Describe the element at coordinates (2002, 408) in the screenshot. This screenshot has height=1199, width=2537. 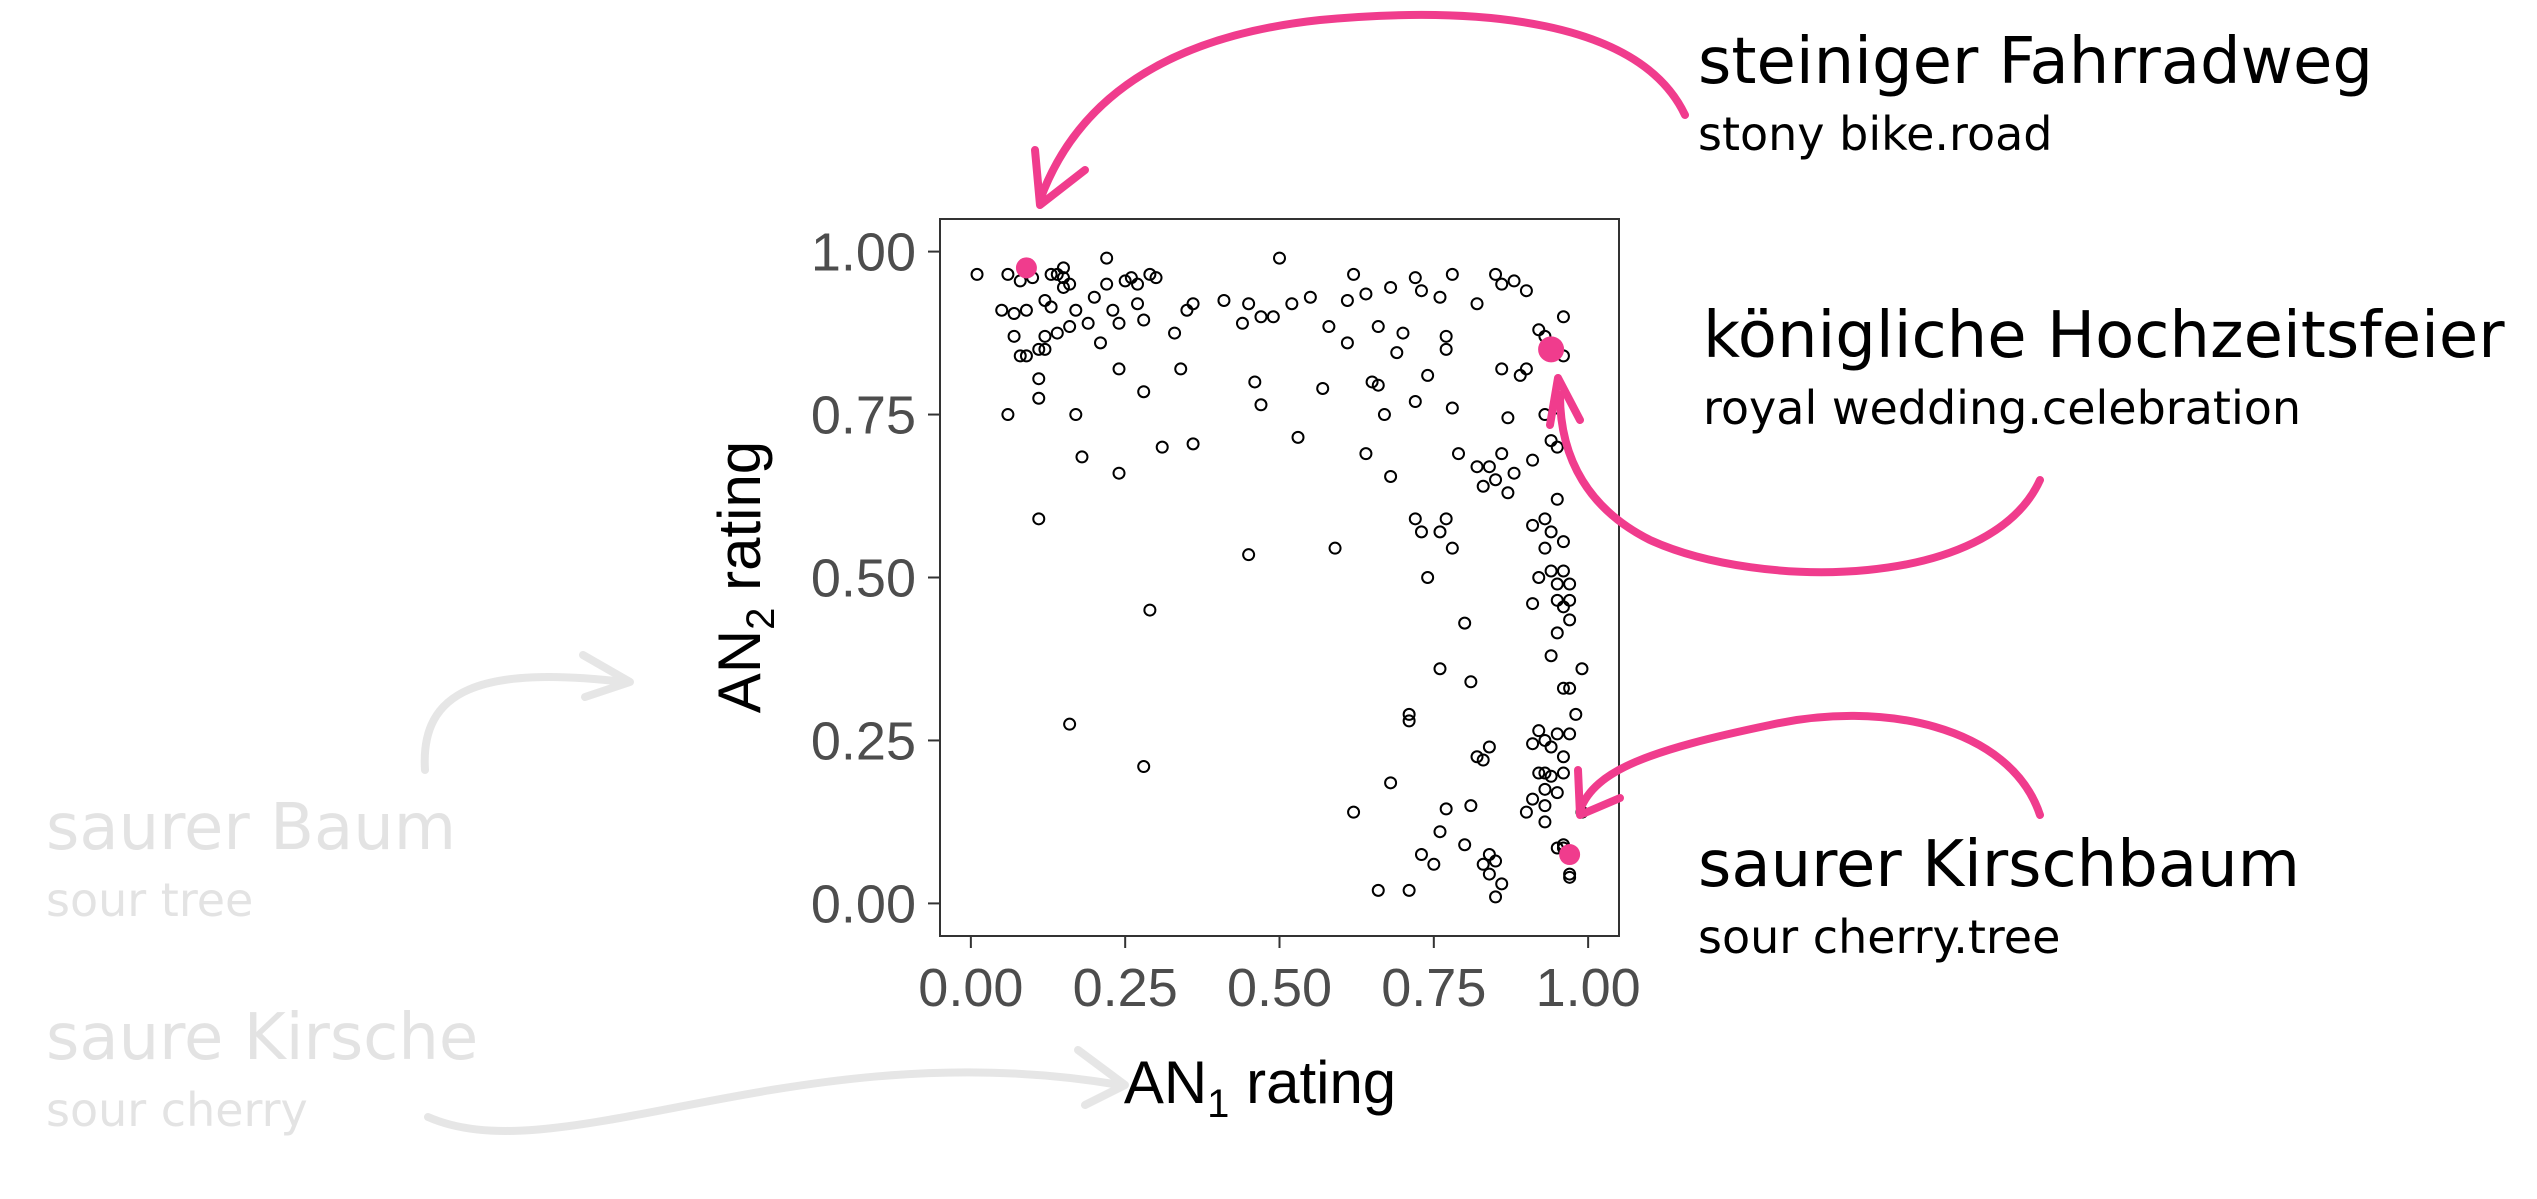
I see `annotation-gloss: royal wedding.celebration` at that location.